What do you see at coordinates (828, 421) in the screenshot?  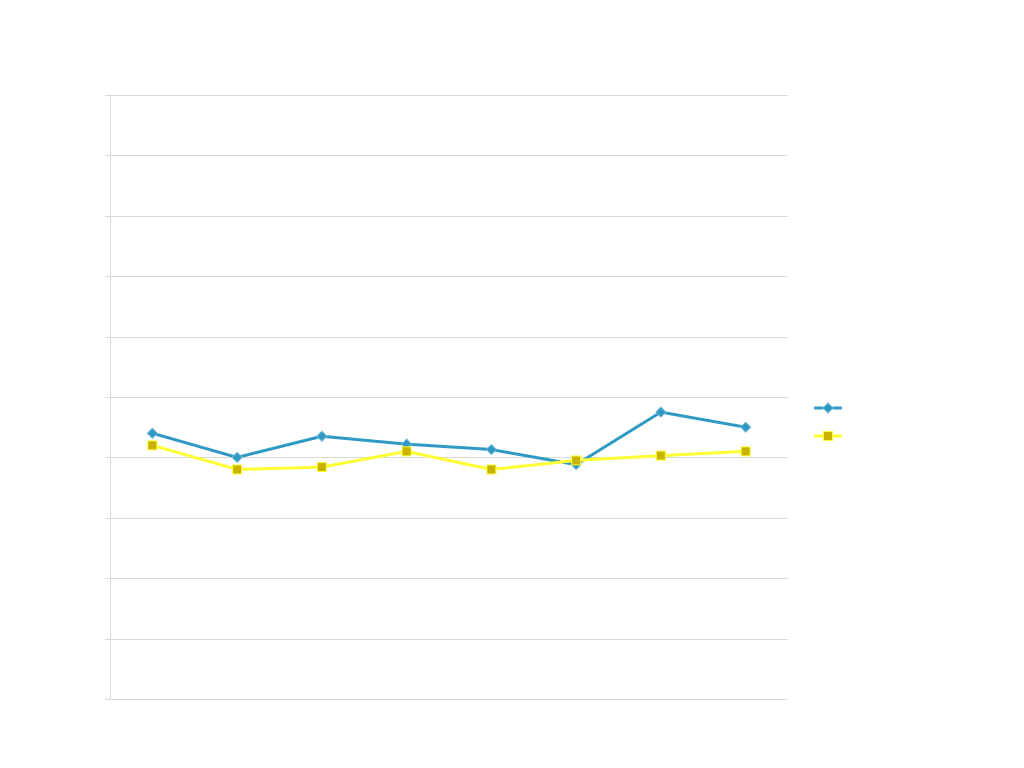 I see `legend` at bounding box center [828, 421].